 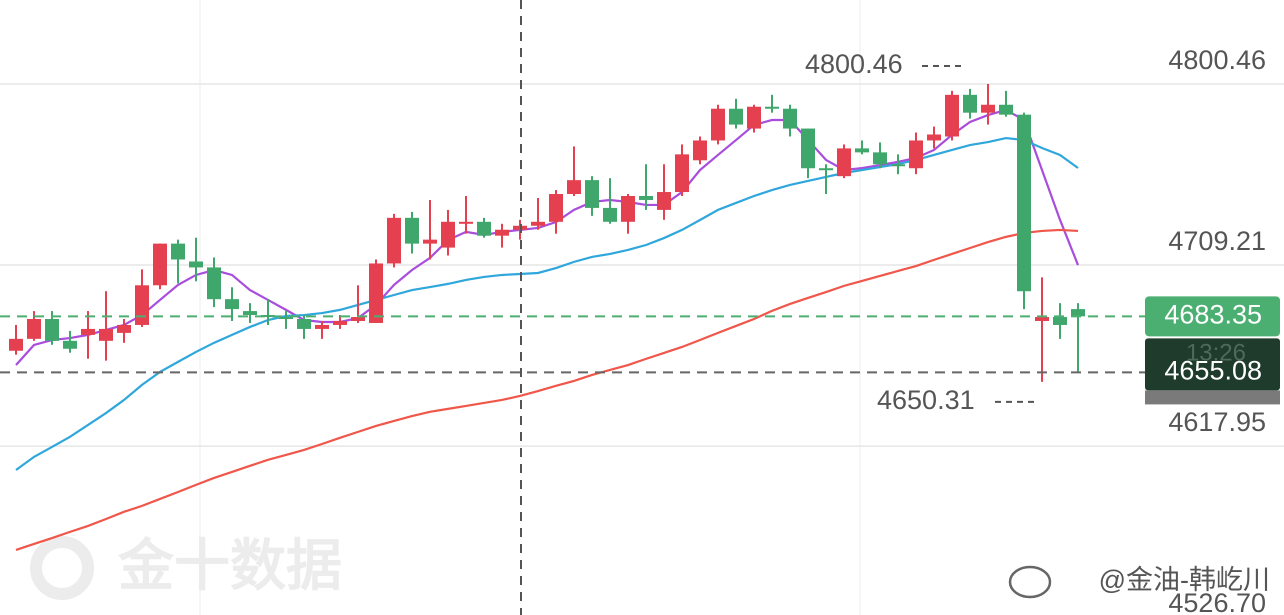 I want to click on last-price-tag, so click(x=1212, y=316).